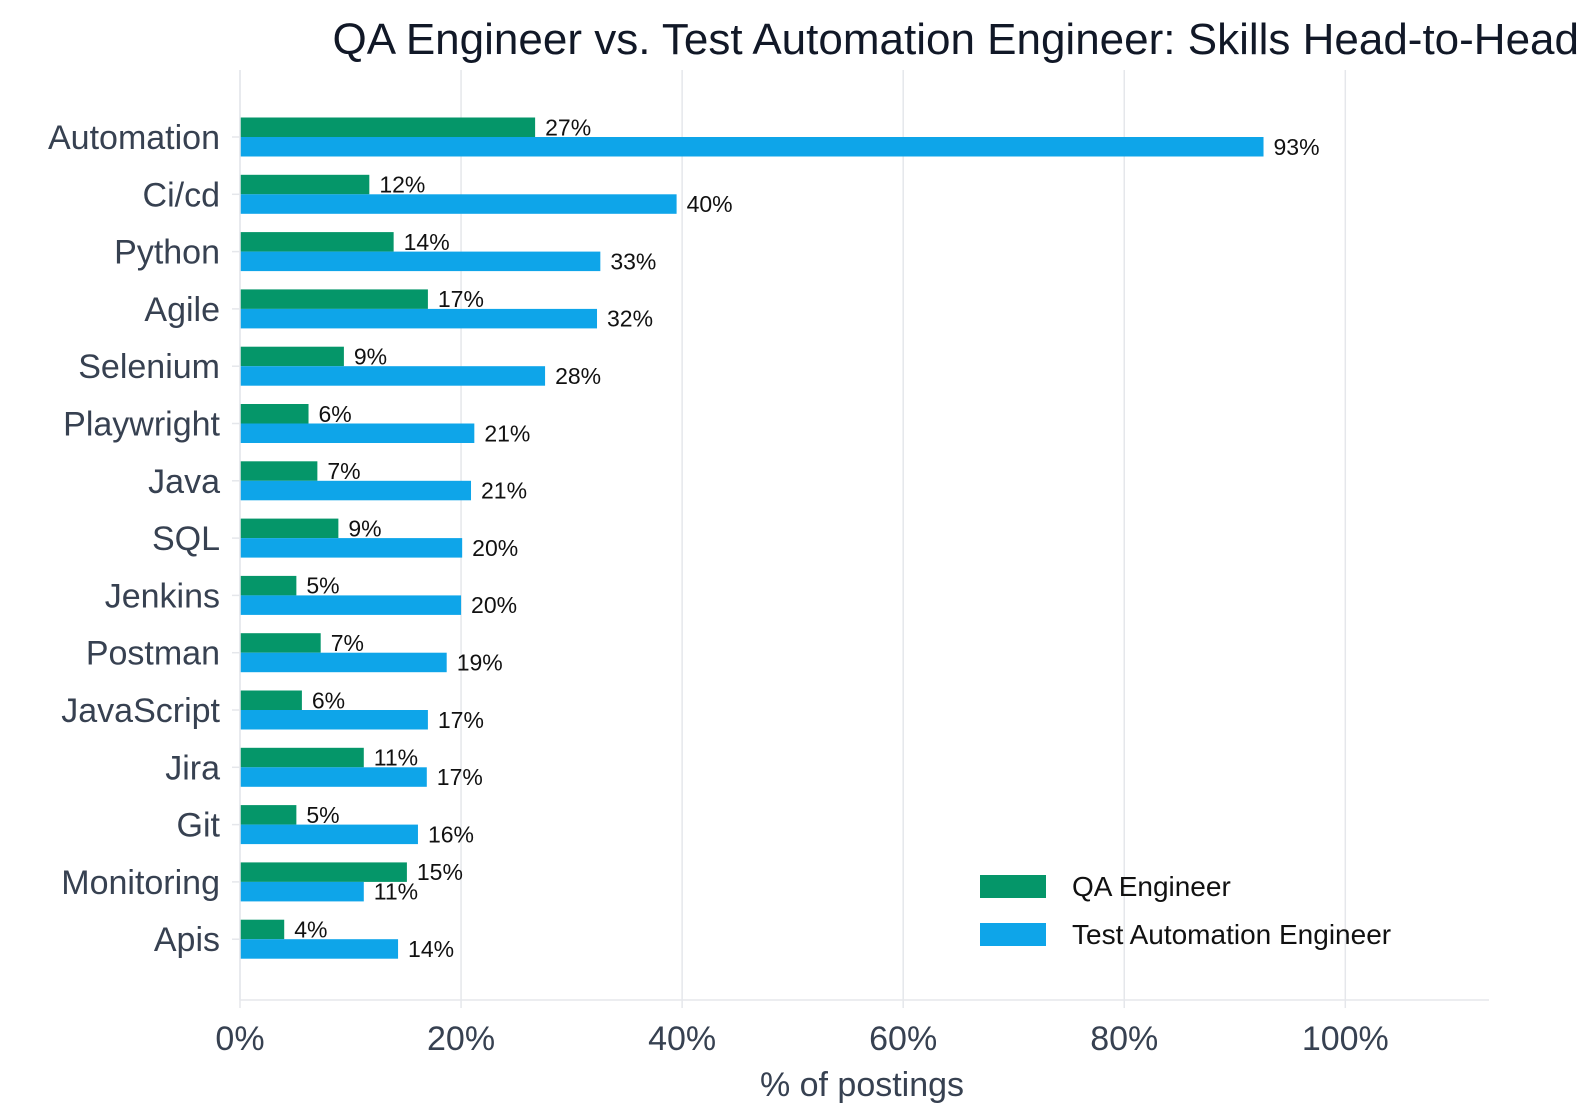 The image size is (1592, 1119). I want to click on bar-value-label: 33%, so click(633, 261).